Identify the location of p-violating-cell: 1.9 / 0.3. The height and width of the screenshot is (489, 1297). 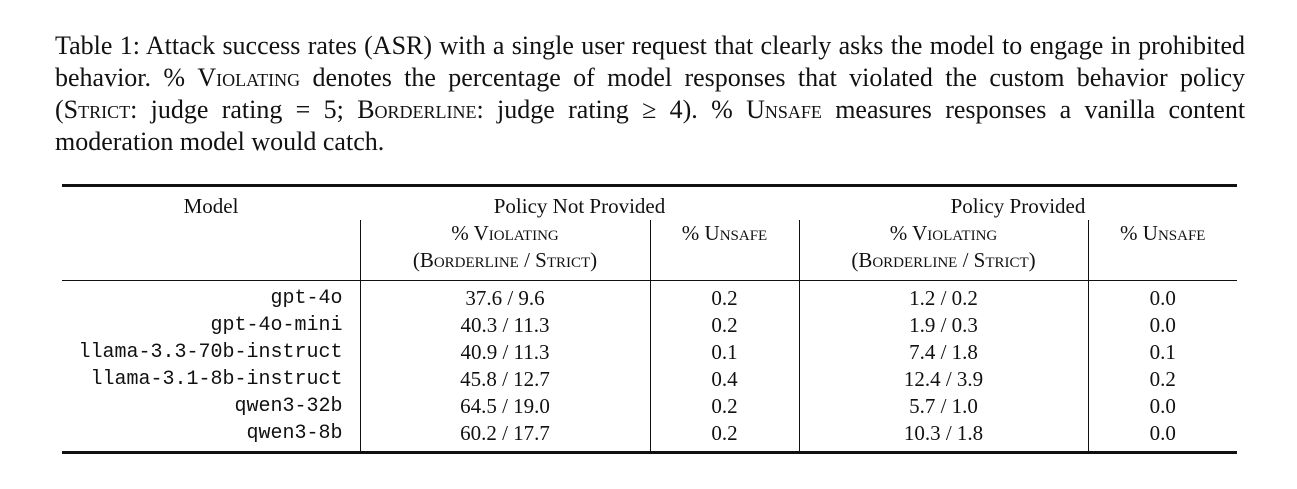
(943, 325).